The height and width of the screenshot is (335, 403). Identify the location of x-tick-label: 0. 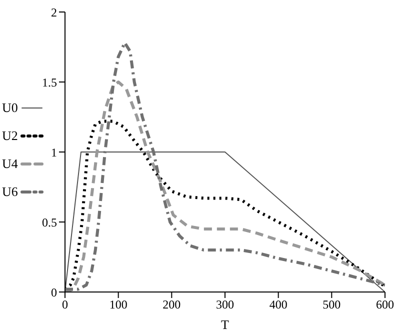
(65, 305).